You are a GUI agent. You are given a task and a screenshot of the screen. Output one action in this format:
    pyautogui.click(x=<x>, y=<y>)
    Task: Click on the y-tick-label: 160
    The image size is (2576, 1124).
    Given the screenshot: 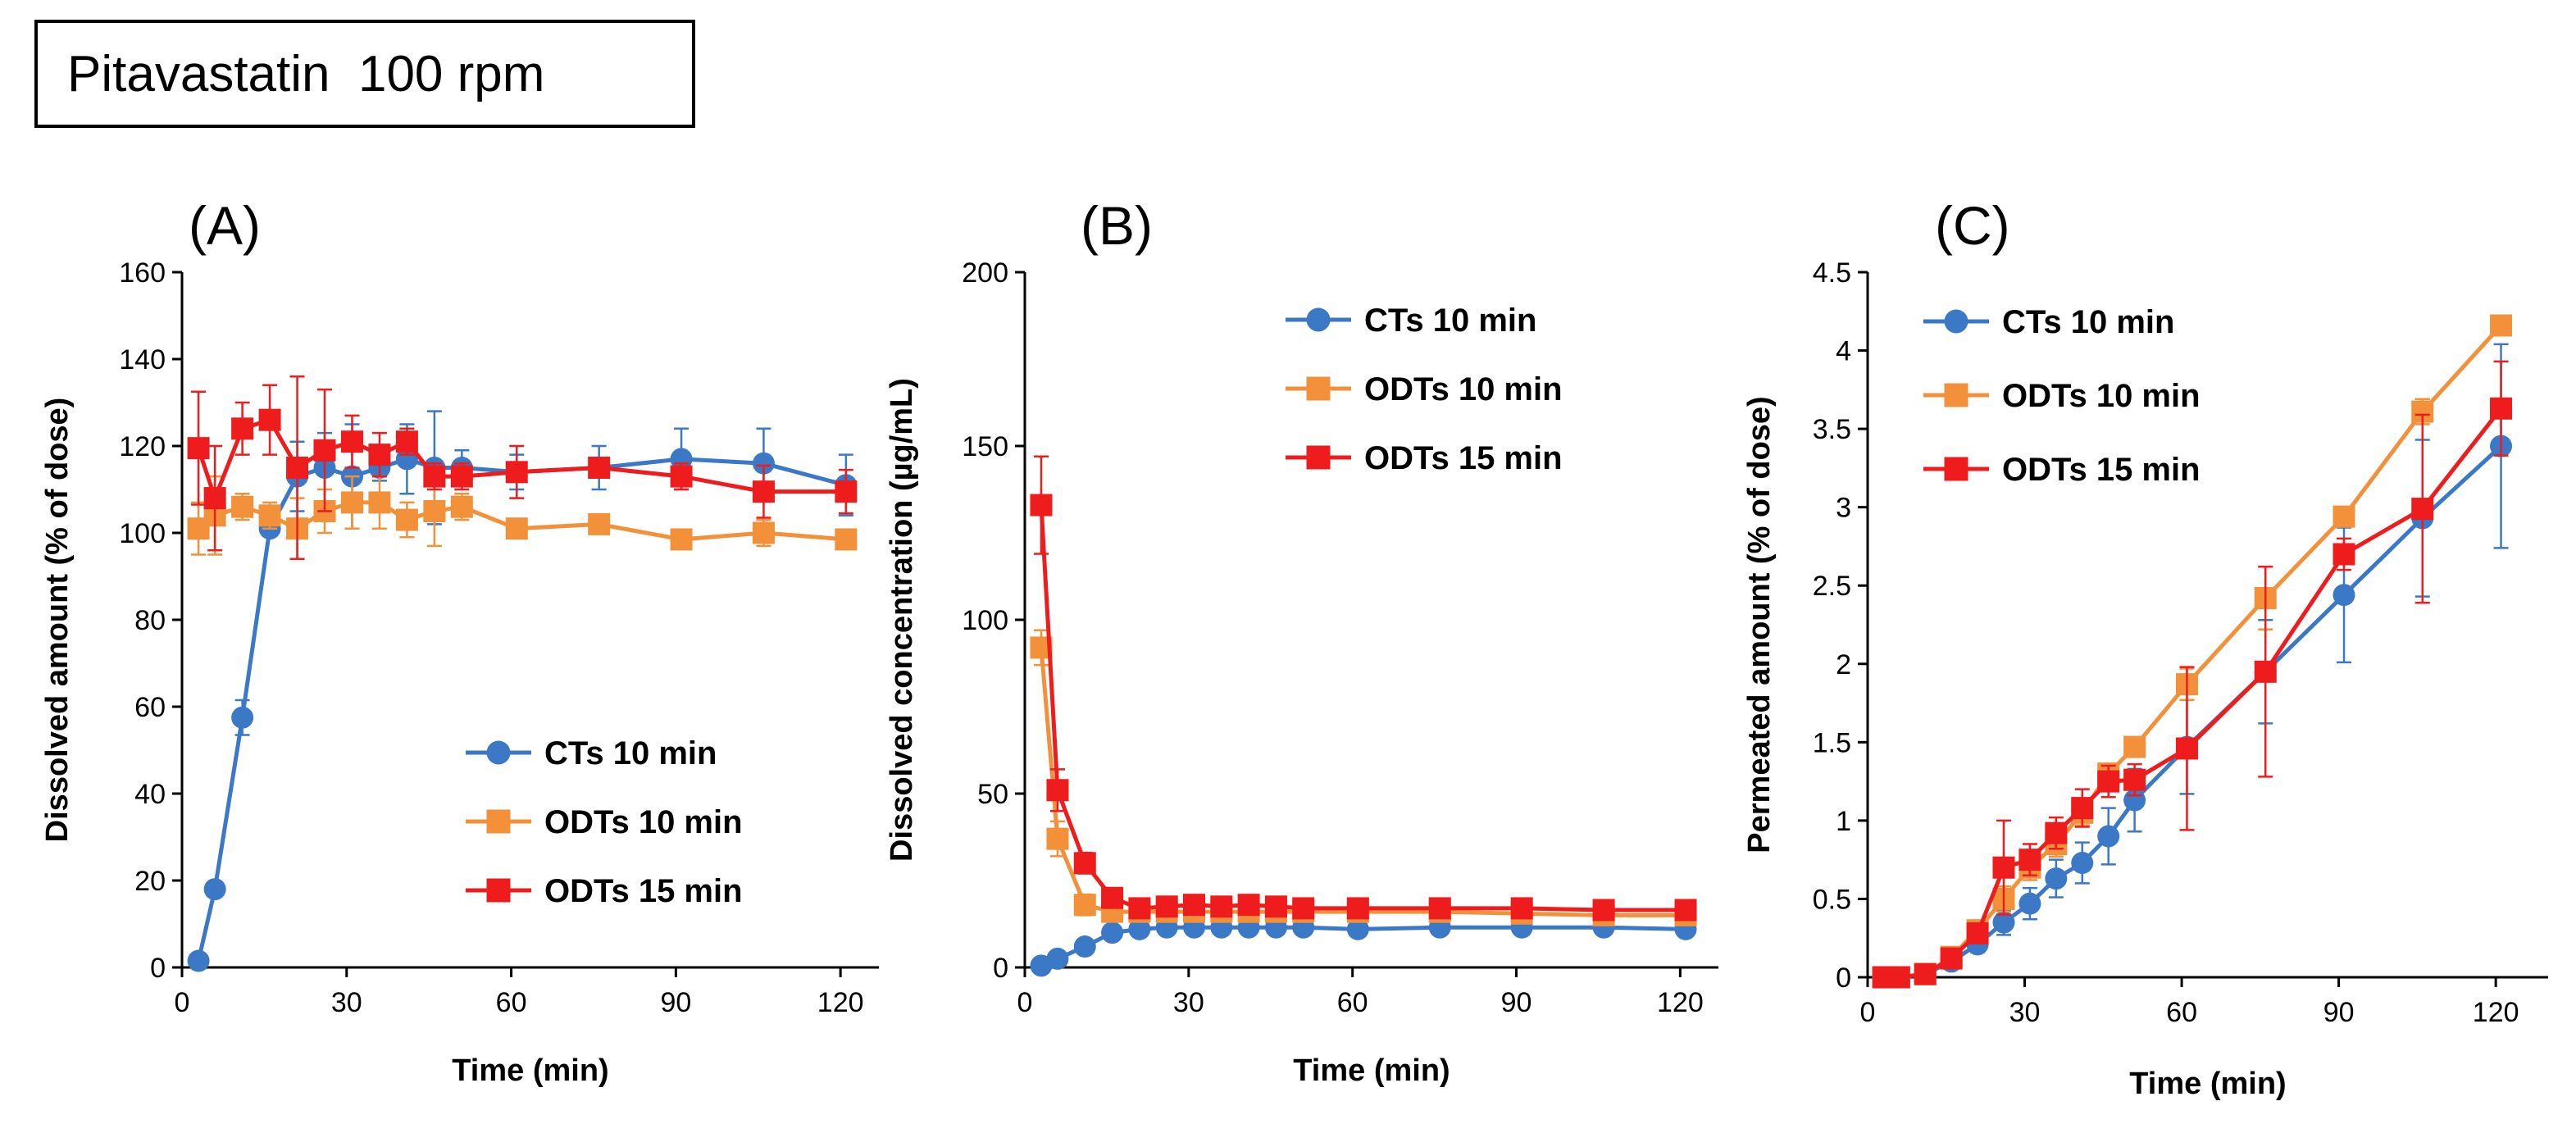 What is the action you would take?
    pyautogui.click(x=143, y=273)
    